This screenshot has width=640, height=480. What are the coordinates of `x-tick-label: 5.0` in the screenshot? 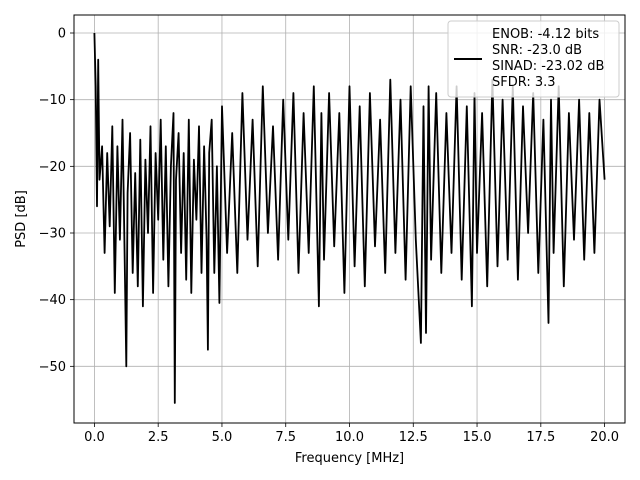 It's located at (222, 437).